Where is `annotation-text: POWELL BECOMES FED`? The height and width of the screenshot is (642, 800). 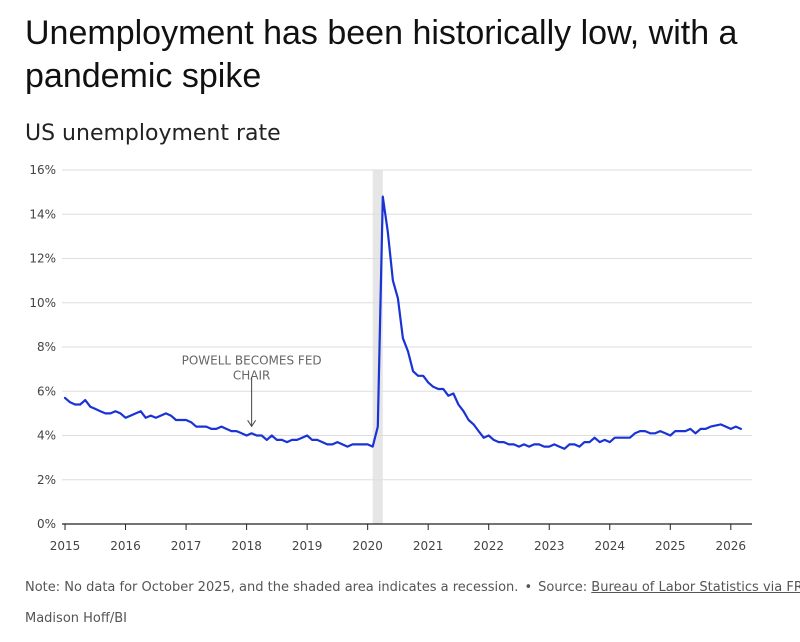
annotation-text: POWELL BECOMES FED is located at coordinates (252, 360).